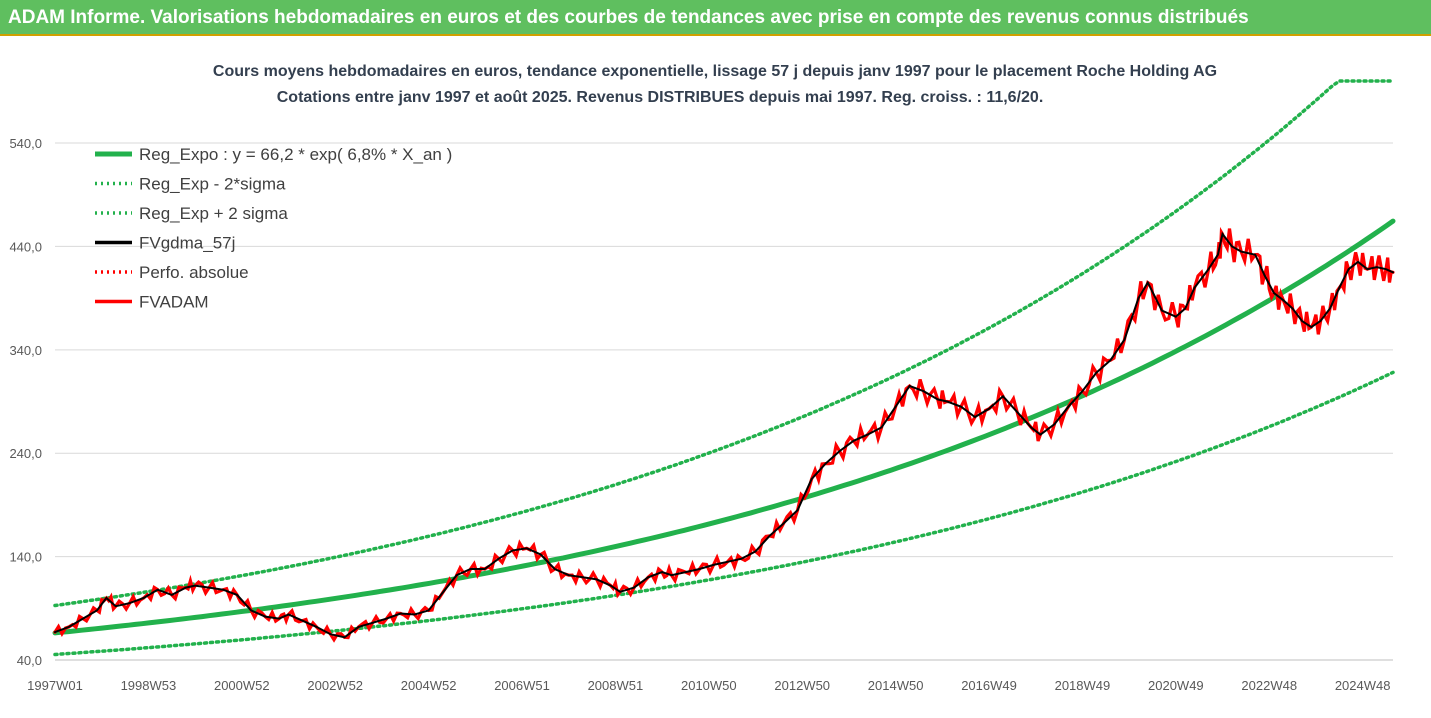  Describe the element at coordinates (25, 350) in the screenshot. I see `y-tick-label: 340,0` at that location.